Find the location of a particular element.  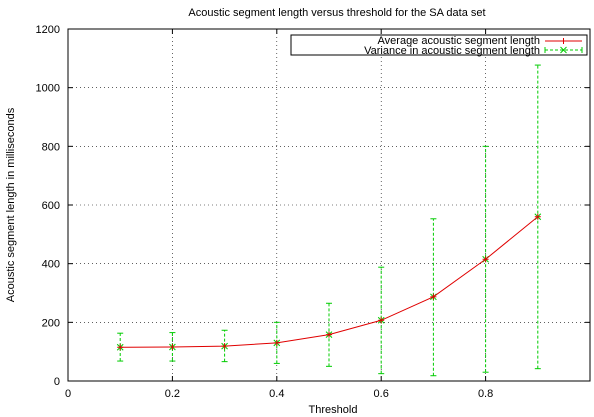

legend-marker-variance is located at coordinates (563, 50).